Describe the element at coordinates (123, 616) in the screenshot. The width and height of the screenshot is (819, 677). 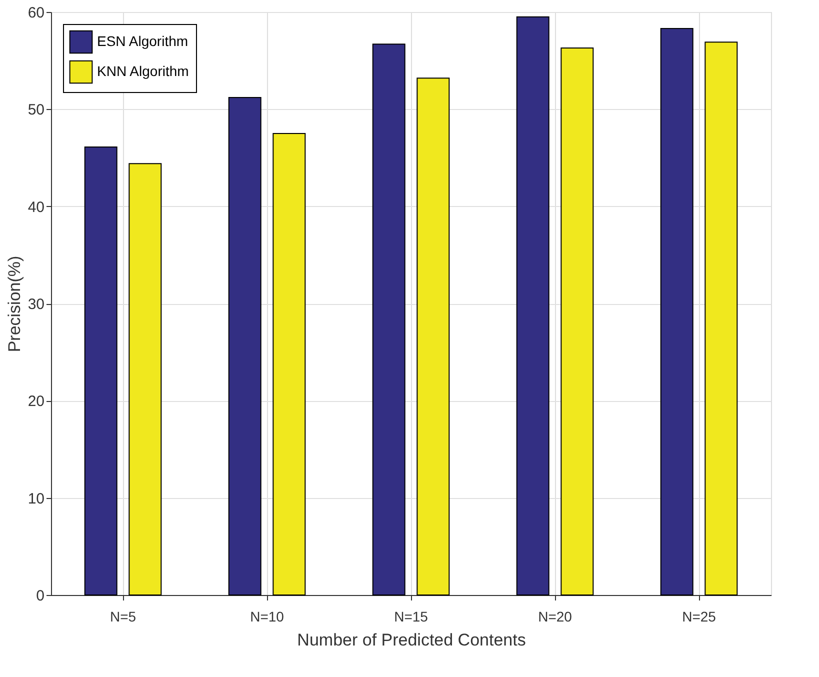
I see `x-tick-label: N=5` at that location.